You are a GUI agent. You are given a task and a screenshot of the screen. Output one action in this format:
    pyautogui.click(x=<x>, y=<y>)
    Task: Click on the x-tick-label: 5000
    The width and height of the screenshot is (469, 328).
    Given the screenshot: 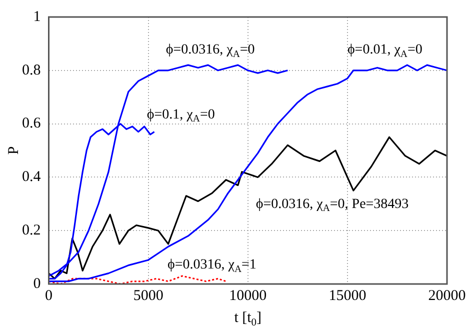 What is the action you would take?
    pyautogui.click(x=148, y=296)
    